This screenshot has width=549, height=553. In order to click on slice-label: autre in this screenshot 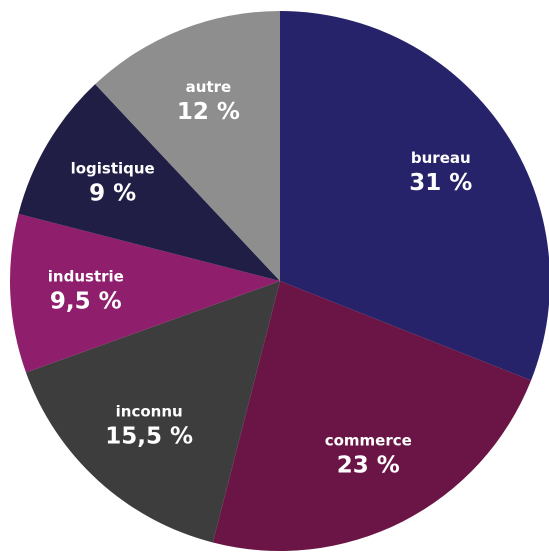, I will do `click(209, 87)`.